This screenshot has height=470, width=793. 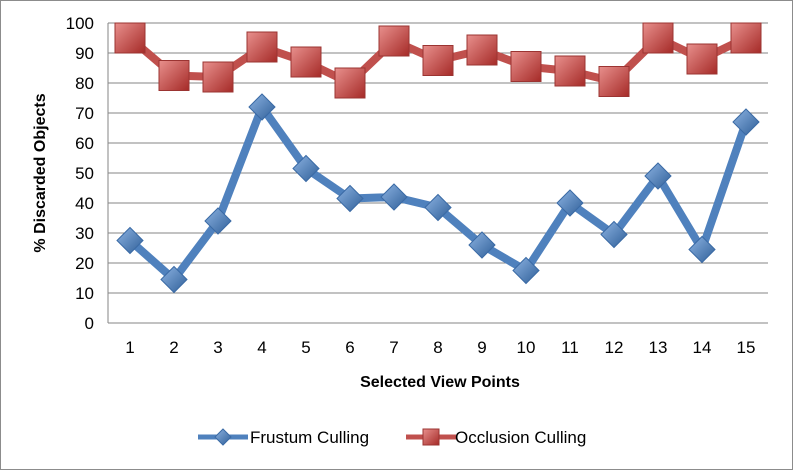 What do you see at coordinates (305, 347) in the screenshot?
I see `x-tick-label: 5` at bounding box center [305, 347].